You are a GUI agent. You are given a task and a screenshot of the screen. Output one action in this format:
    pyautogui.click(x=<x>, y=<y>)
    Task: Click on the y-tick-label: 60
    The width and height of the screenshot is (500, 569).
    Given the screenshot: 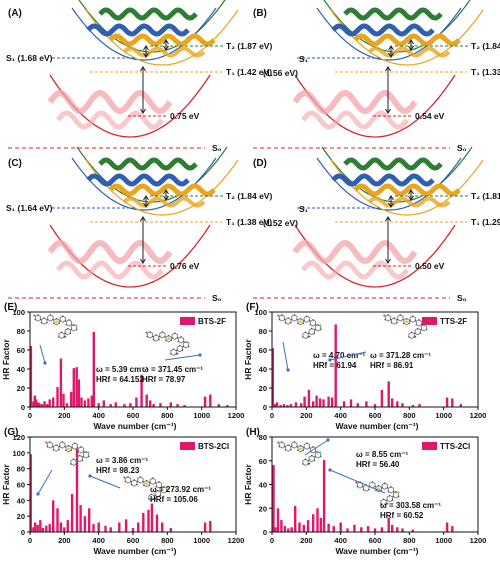 What is the action you would take?
    pyautogui.click(x=21, y=350)
    